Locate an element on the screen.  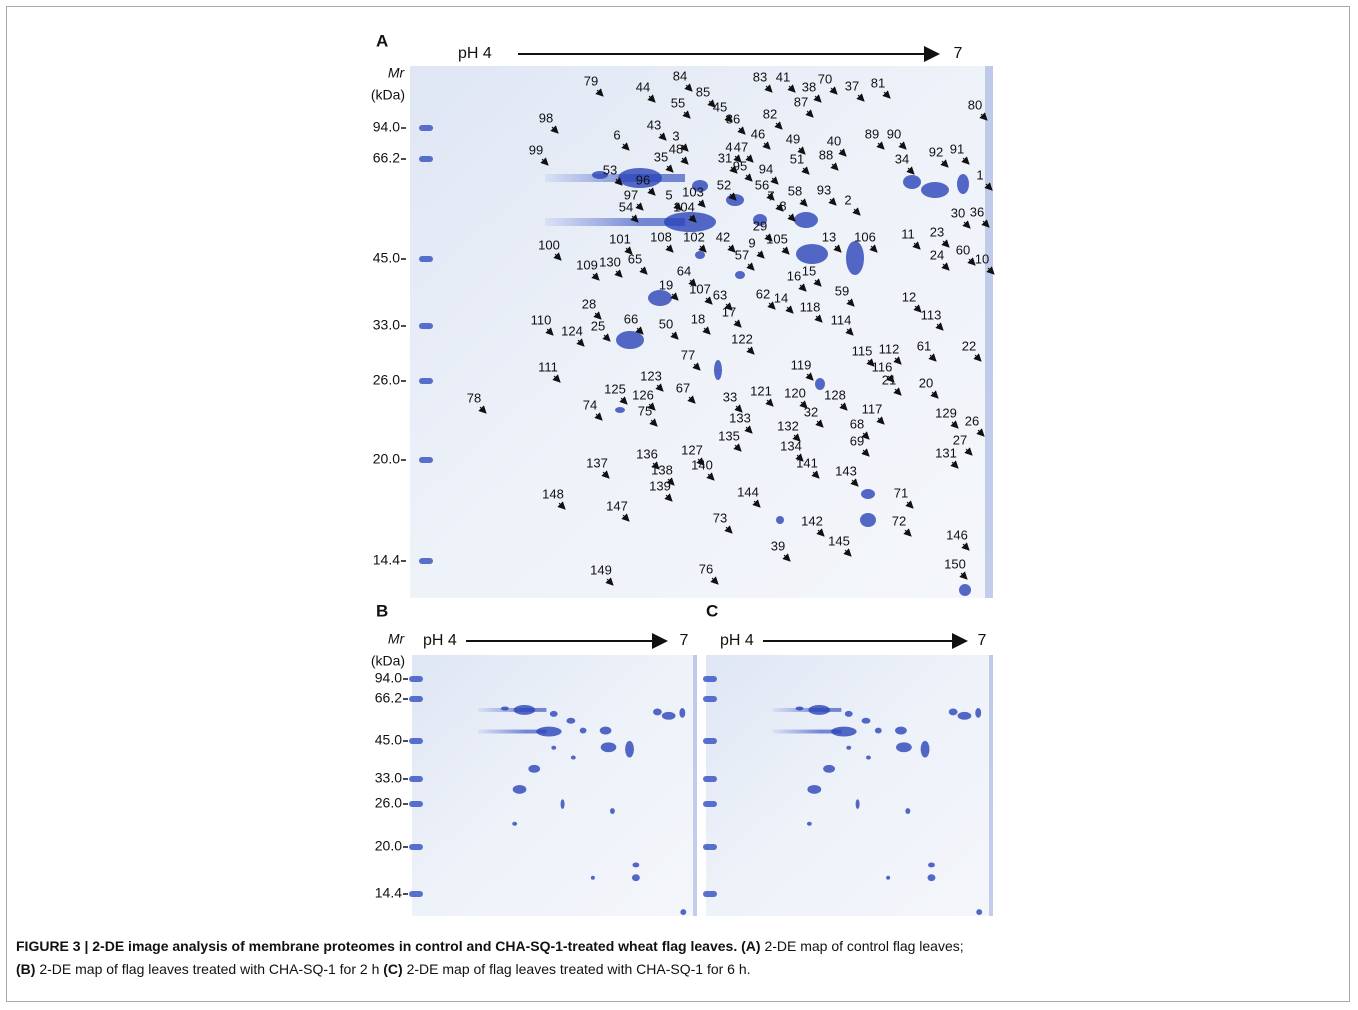
spot-label: 126 is located at coordinates (643, 394).